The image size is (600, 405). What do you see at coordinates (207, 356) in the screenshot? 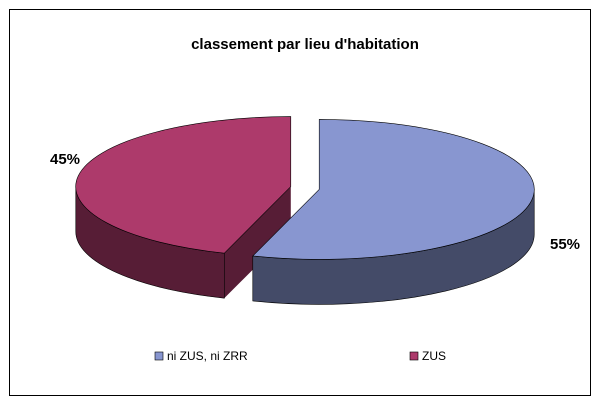
I see `legend-label: ni ZUS, ni ZRR` at bounding box center [207, 356].